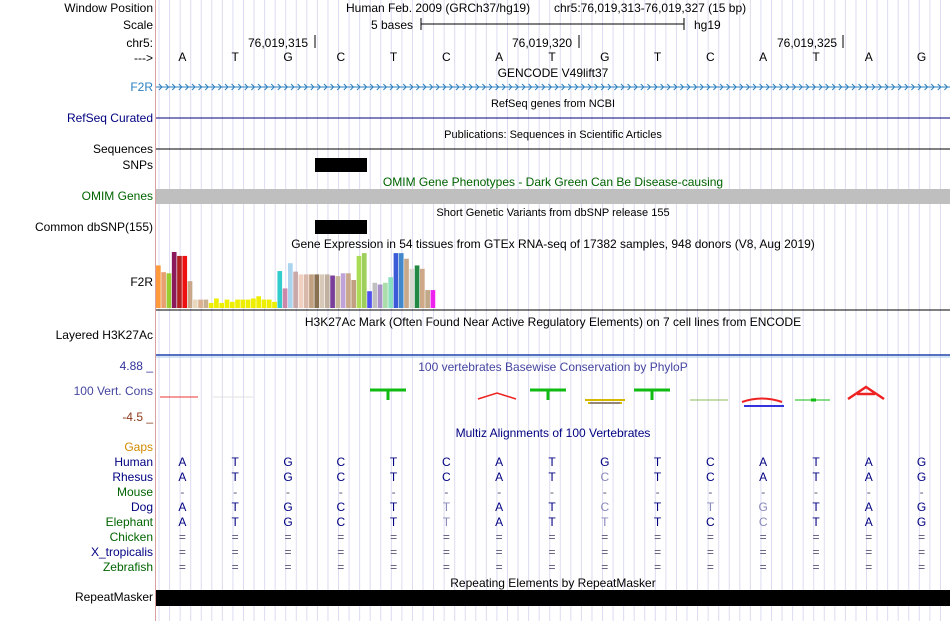 The width and height of the screenshot is (950, 621). What do you see at coordinates (763, 492) in the screenshot?
I see `align-mouse-base-12: -` at bounding box center [763, 492].